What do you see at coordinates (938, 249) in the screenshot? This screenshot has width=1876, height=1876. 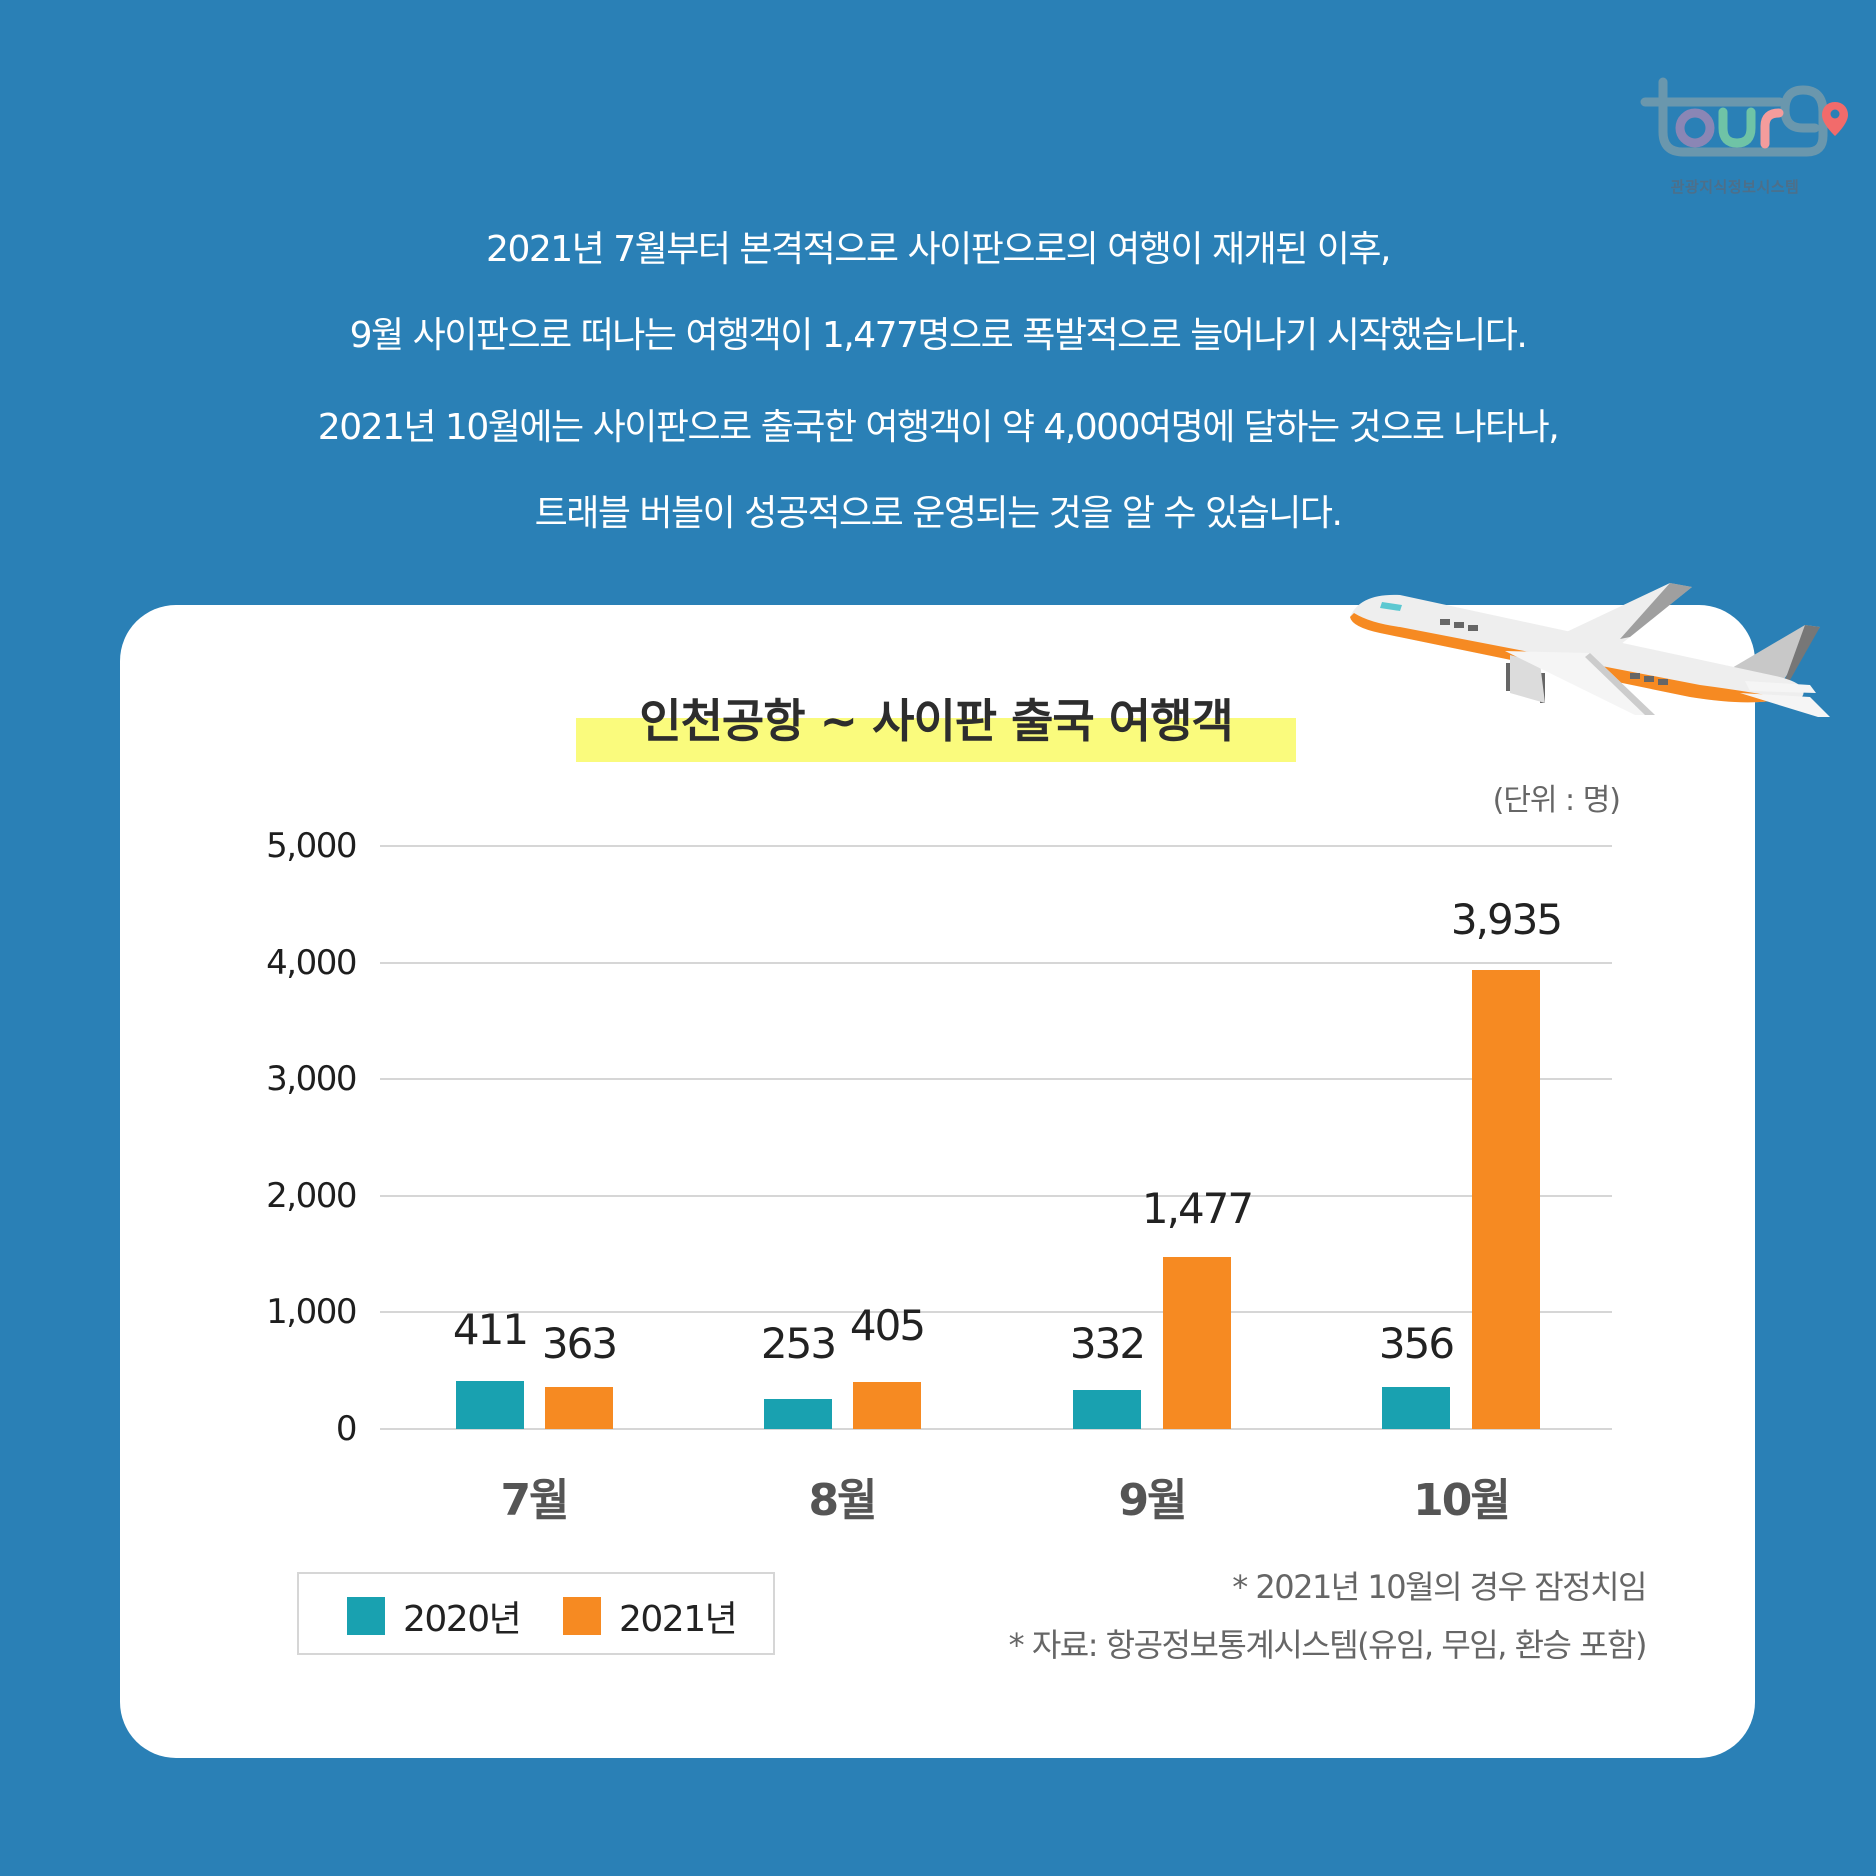 I see `intro-line: 2021년 7월부터 본격적으로 사이판으로의 여행이 재개된 이후,` at bounding box center [938, 249].